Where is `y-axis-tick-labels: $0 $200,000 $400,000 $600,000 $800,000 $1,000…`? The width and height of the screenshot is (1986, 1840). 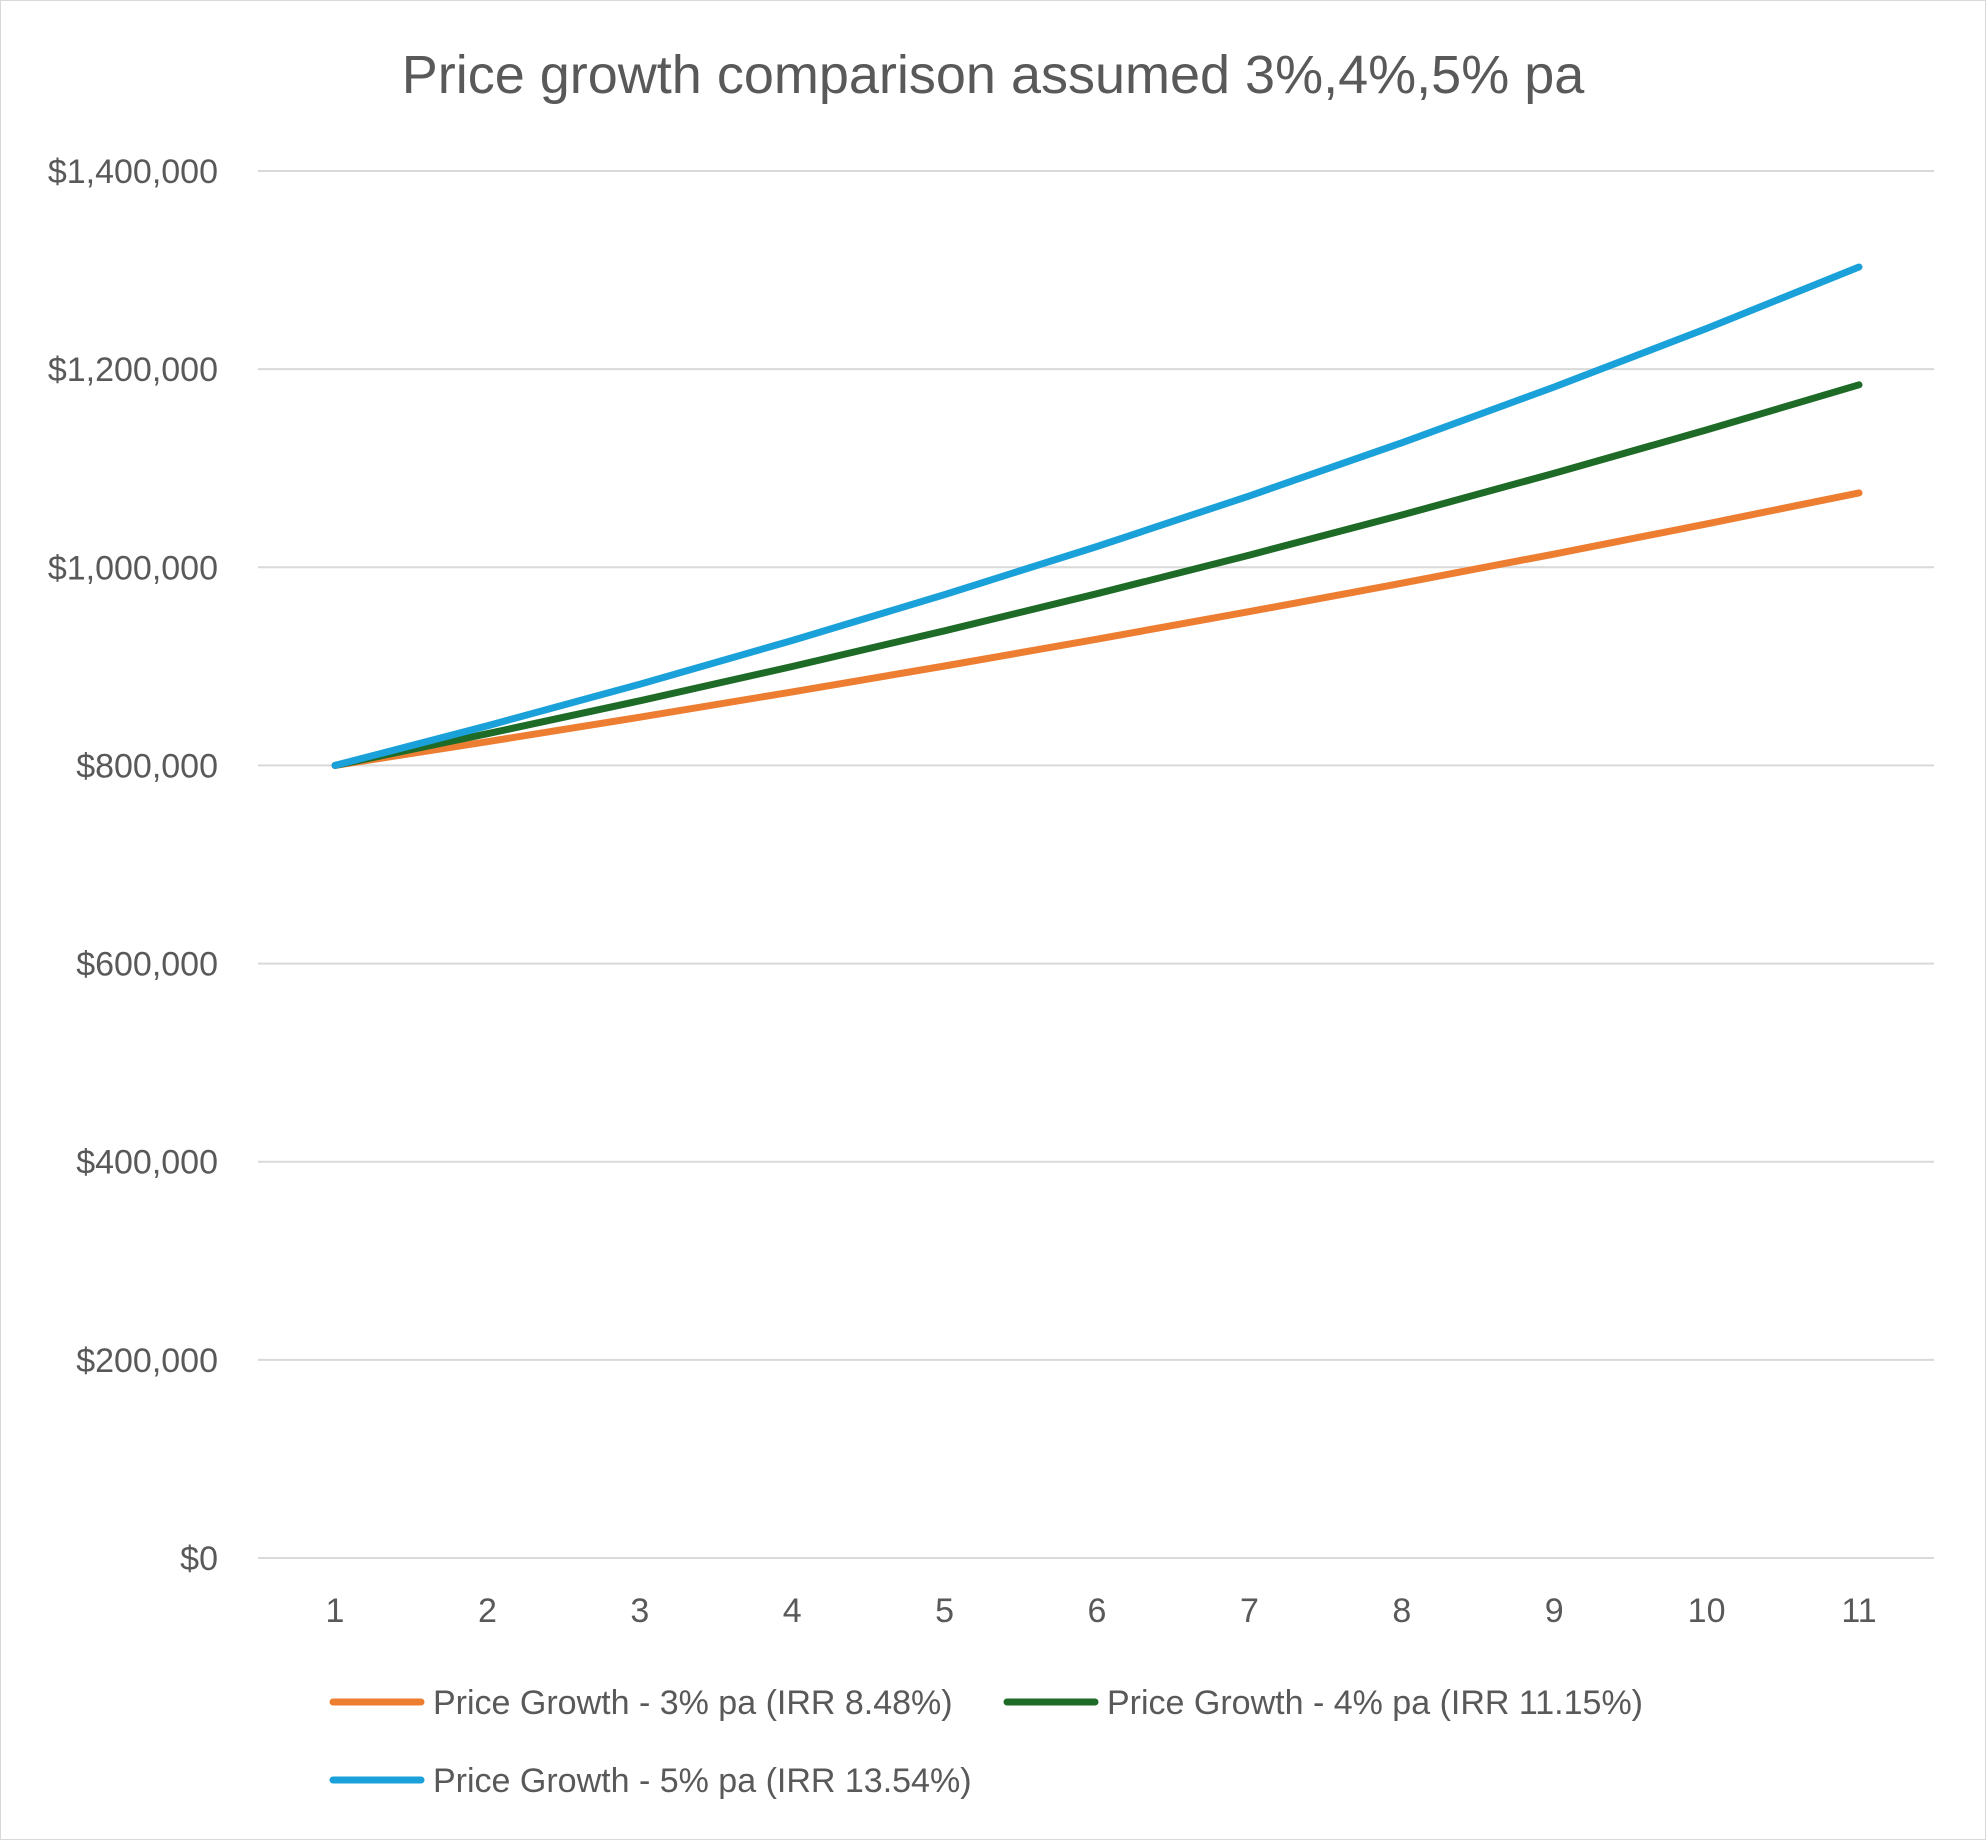
y-axis-tick-labels: $0 $200,000 $400,000 $600,000 $800,000 $1,000… is located at coordinates (133, 865).